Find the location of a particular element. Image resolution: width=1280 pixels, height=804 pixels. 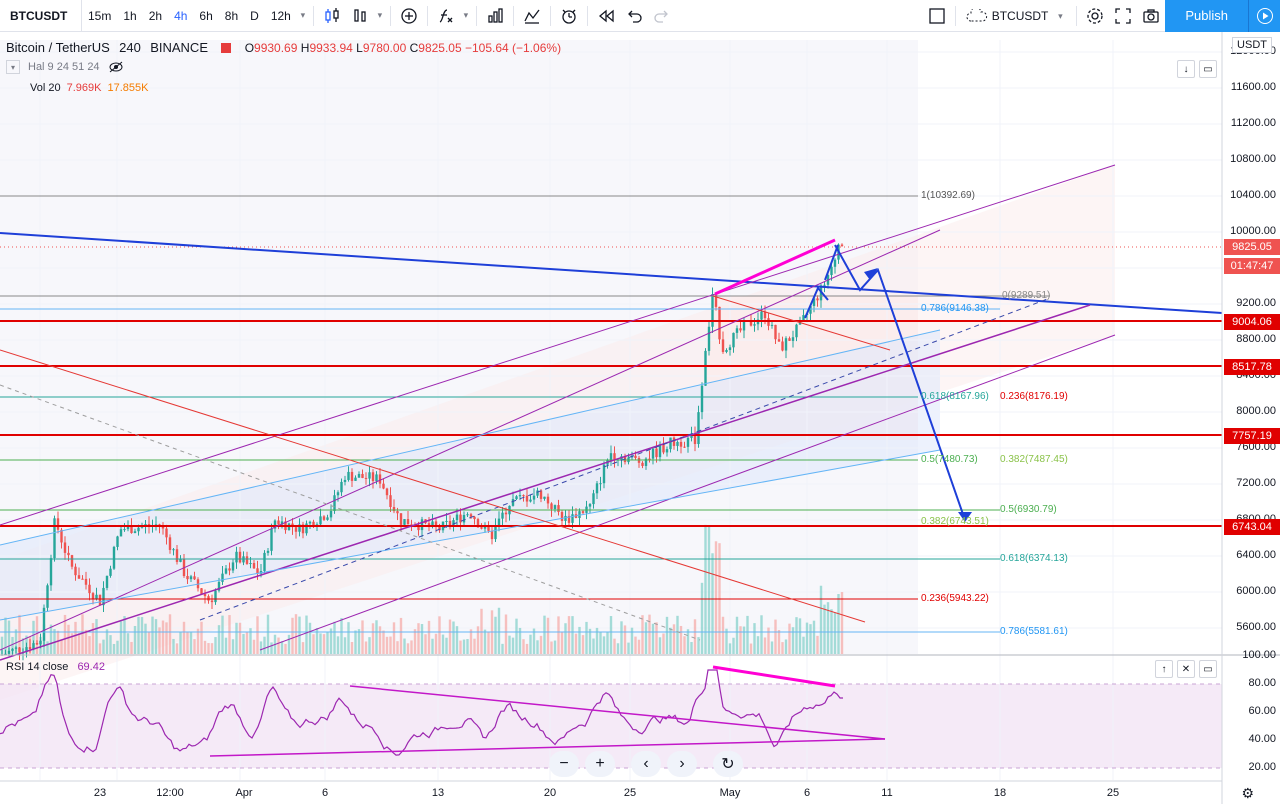

interval-4h: 4h is located at coordinates (181, 15).